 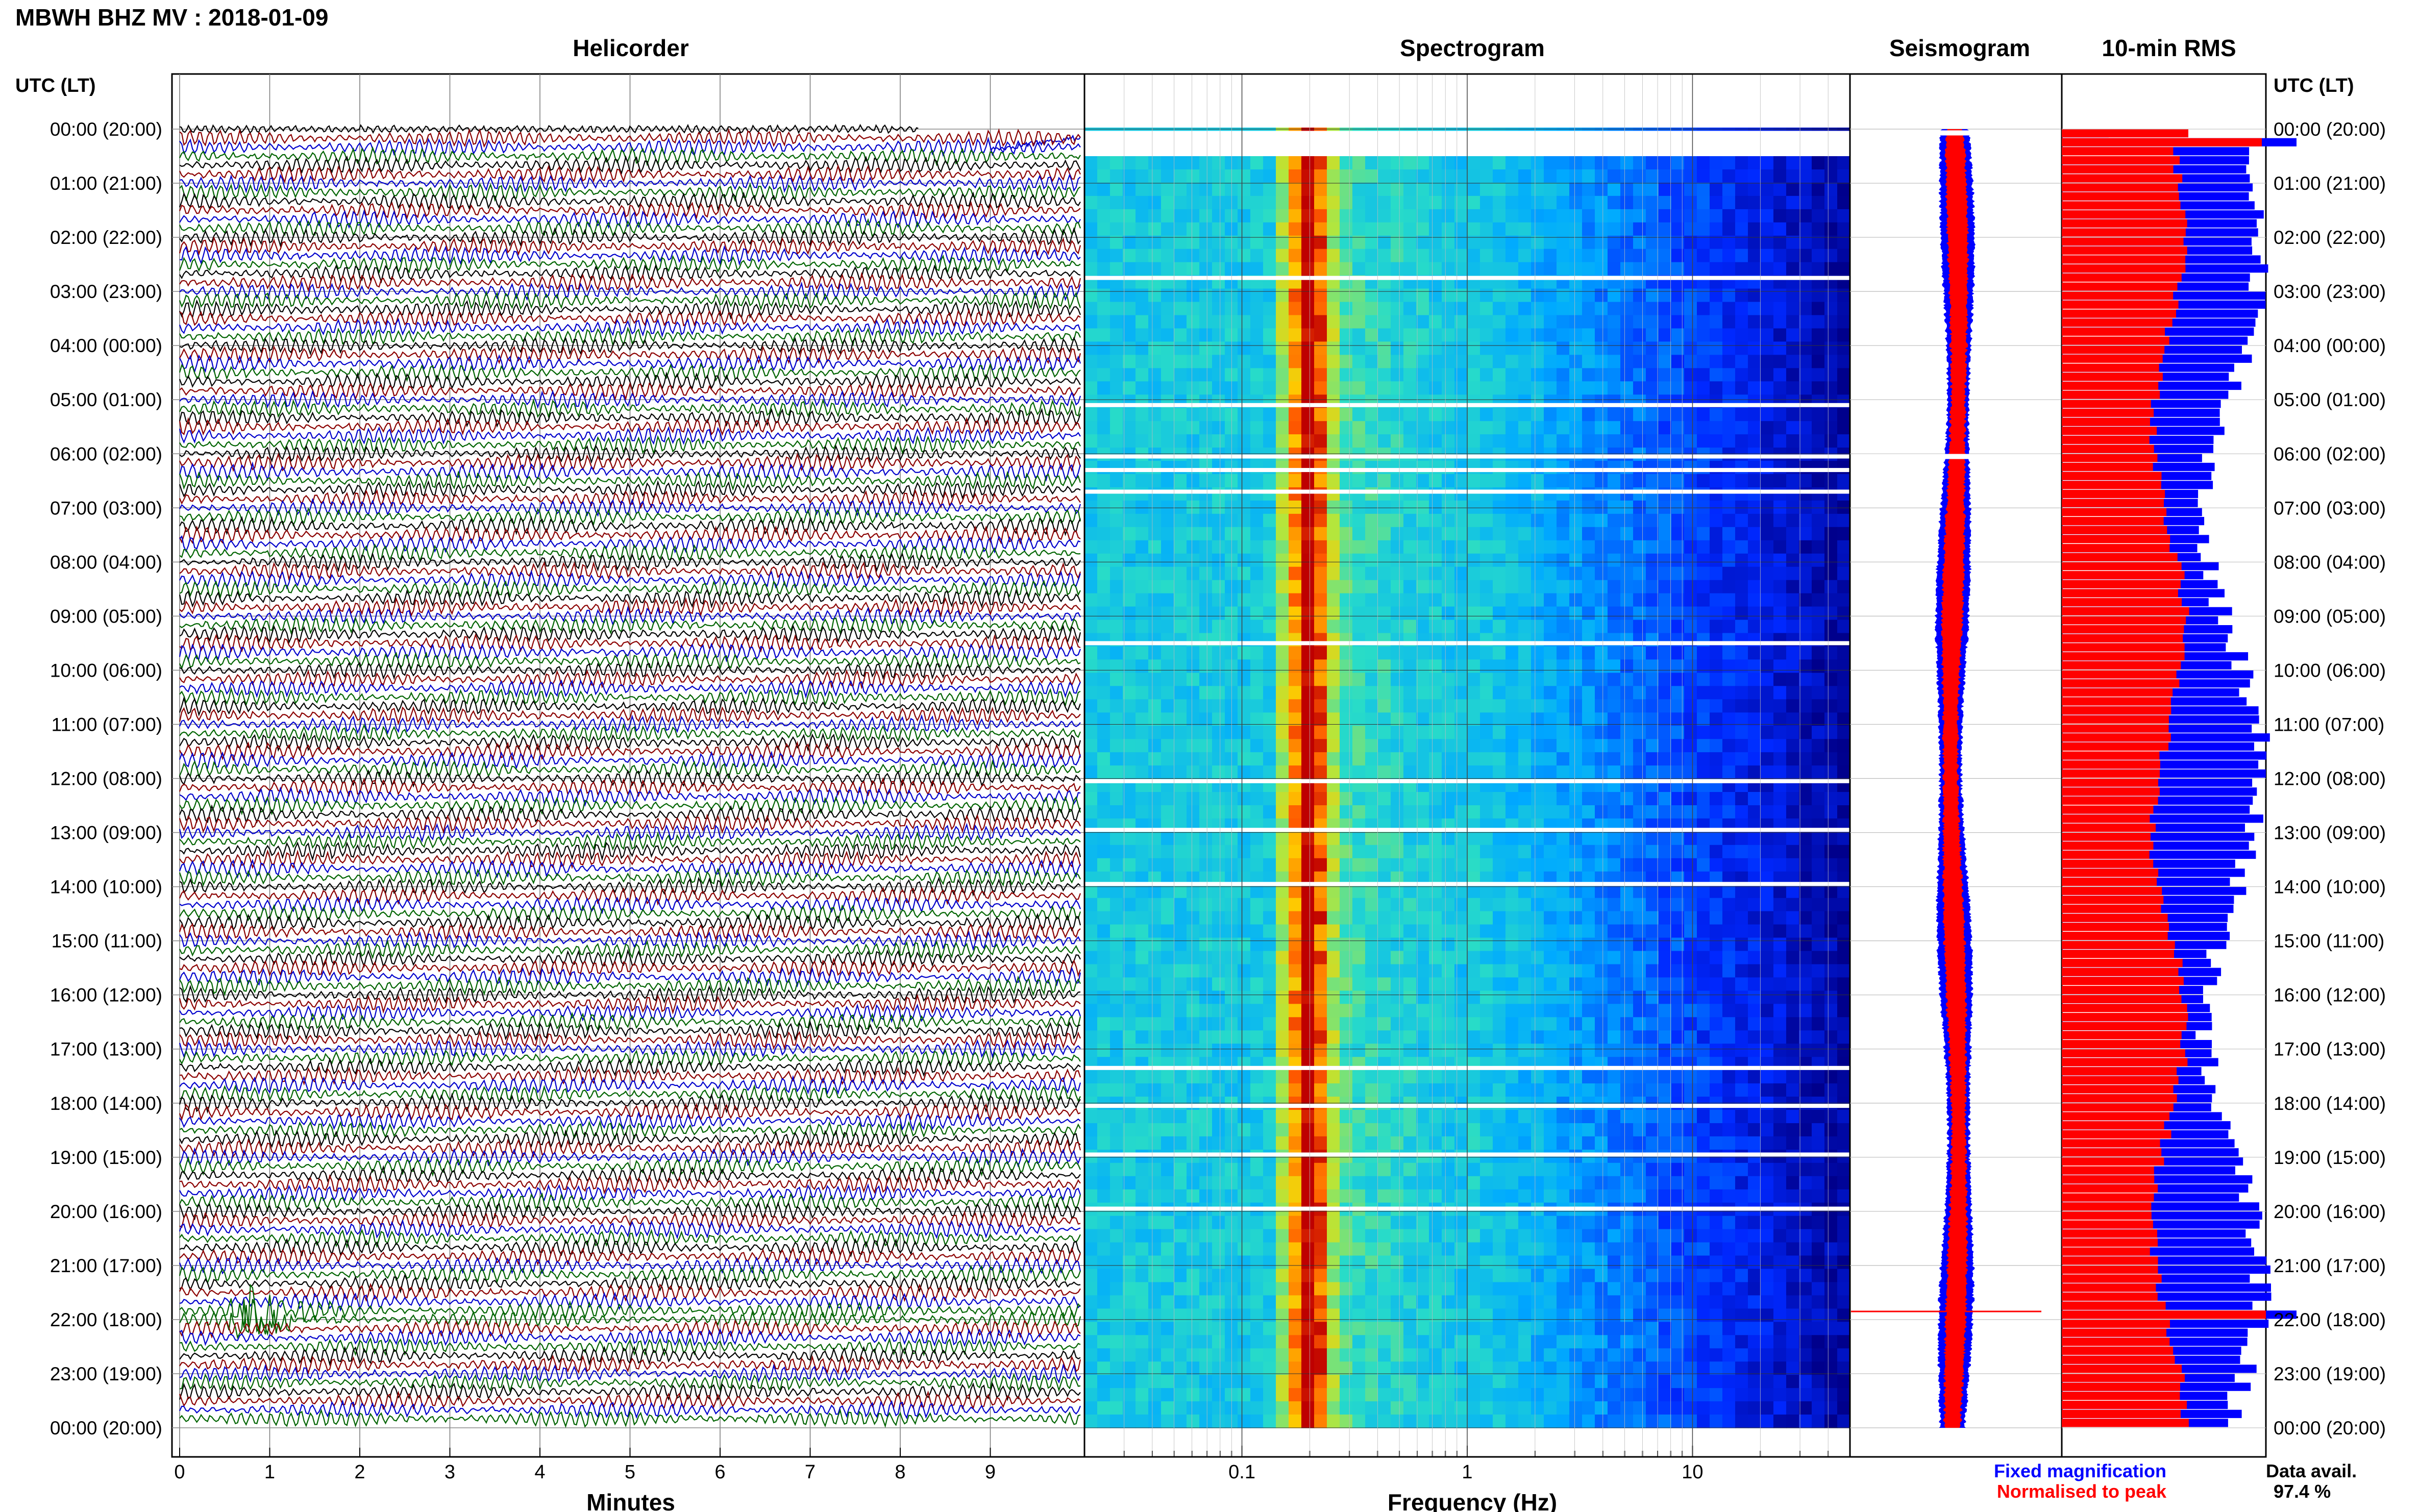 What do you see at coordinates (719, 1472) in the screenshot?
I see `helicorder-tick-label: 6` at bounding box center [719, 1472].